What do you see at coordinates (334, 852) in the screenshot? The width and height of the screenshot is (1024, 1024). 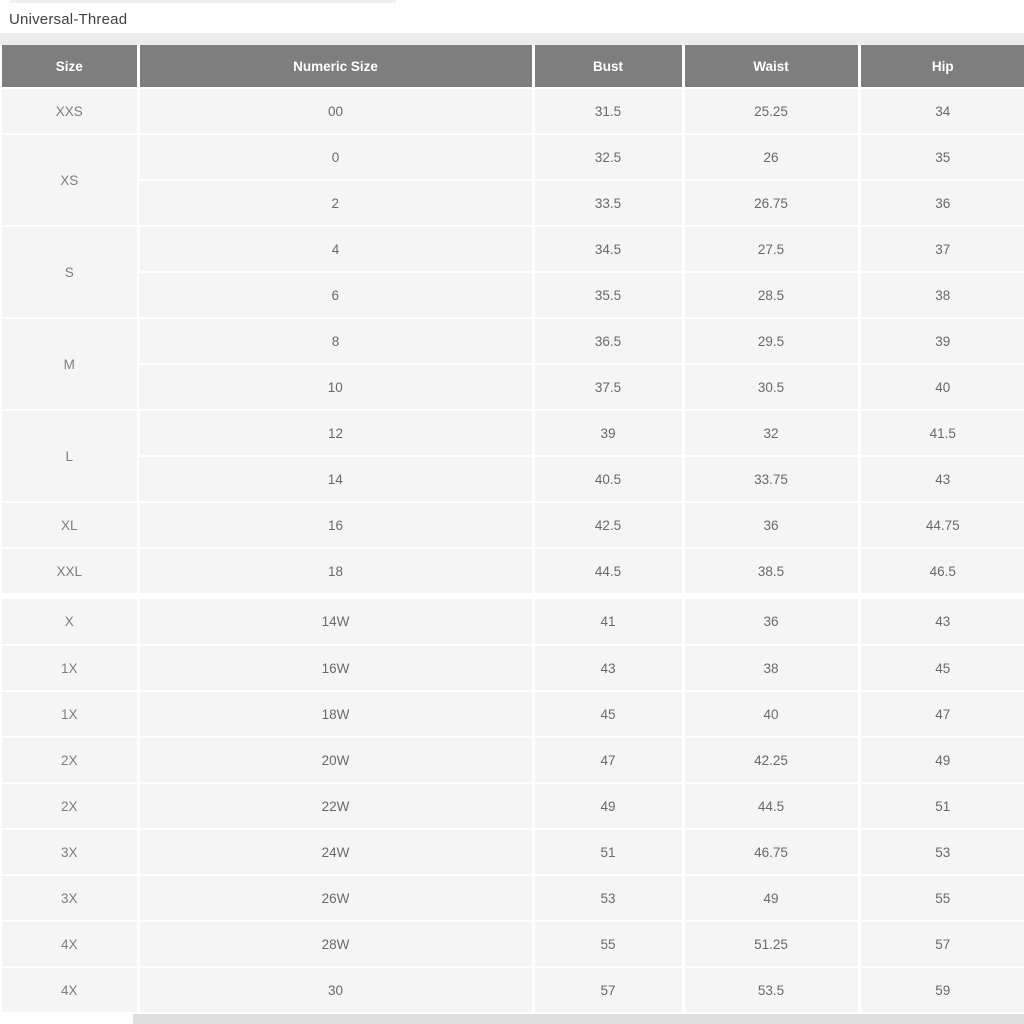 I see `numeric-size-cell: 24W` at bounding box center [334, 852].